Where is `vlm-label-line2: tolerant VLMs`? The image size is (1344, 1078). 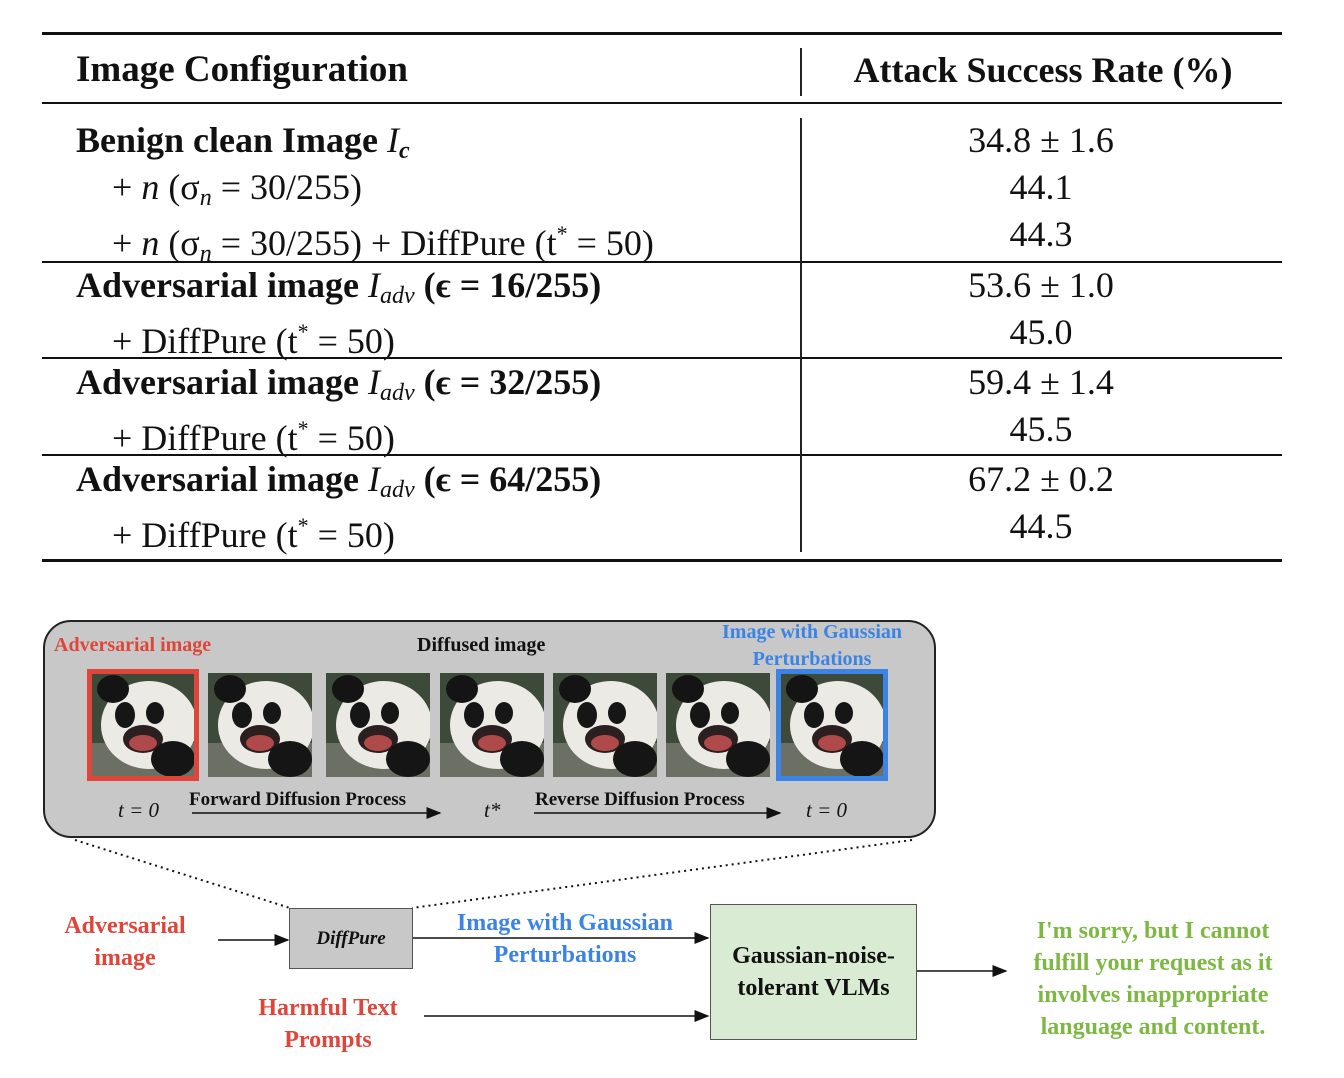
vlm-label-line2: tolerant VLMs is located at coordinates (813, 988).